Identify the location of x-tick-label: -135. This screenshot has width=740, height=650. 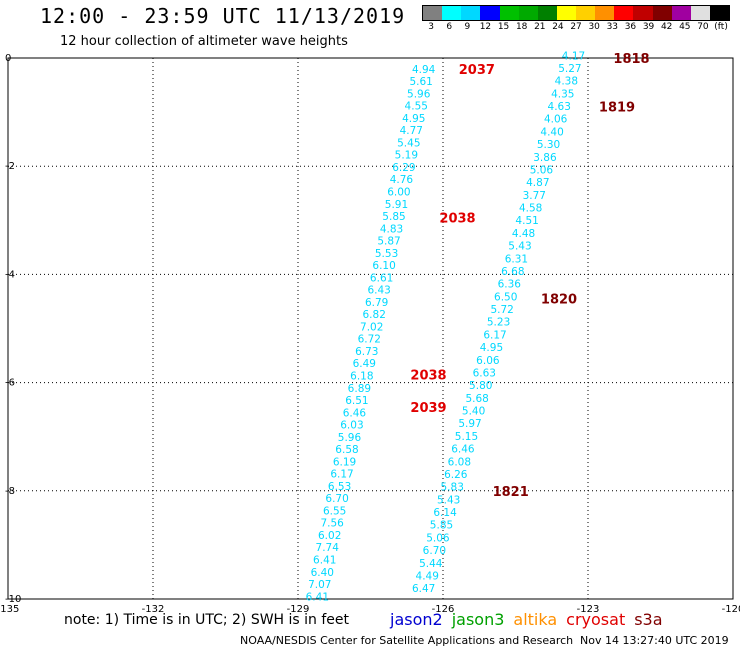
(9, 609).